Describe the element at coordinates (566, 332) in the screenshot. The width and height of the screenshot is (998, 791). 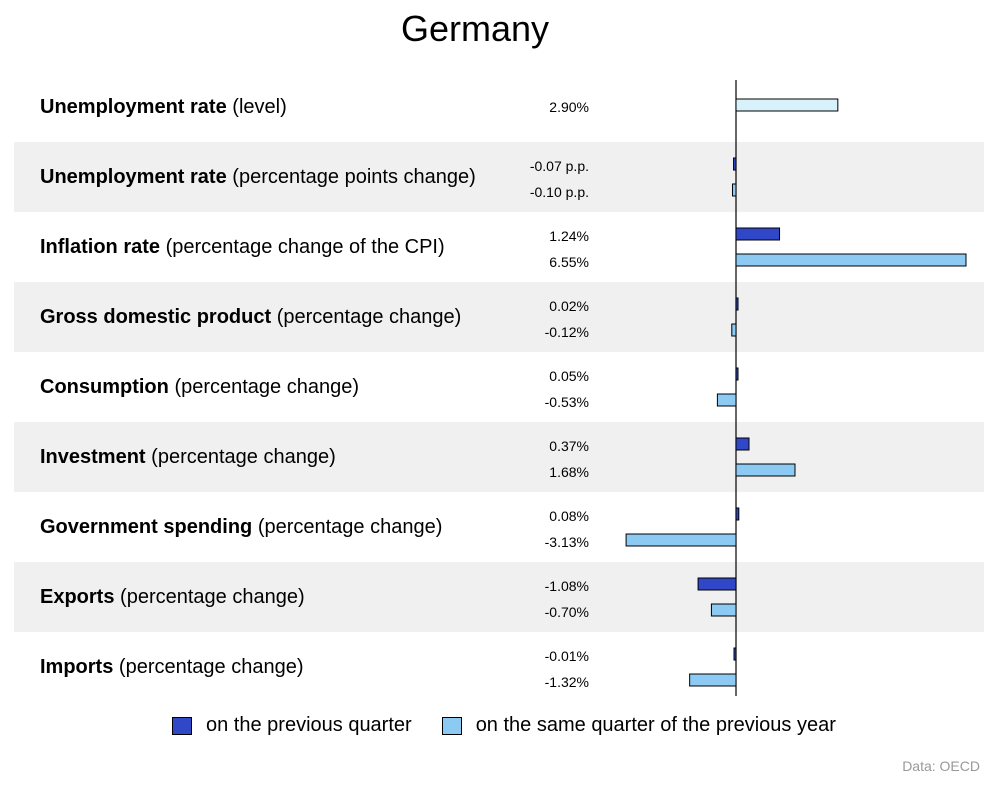
I see `value-label: -0.12%` at that location.